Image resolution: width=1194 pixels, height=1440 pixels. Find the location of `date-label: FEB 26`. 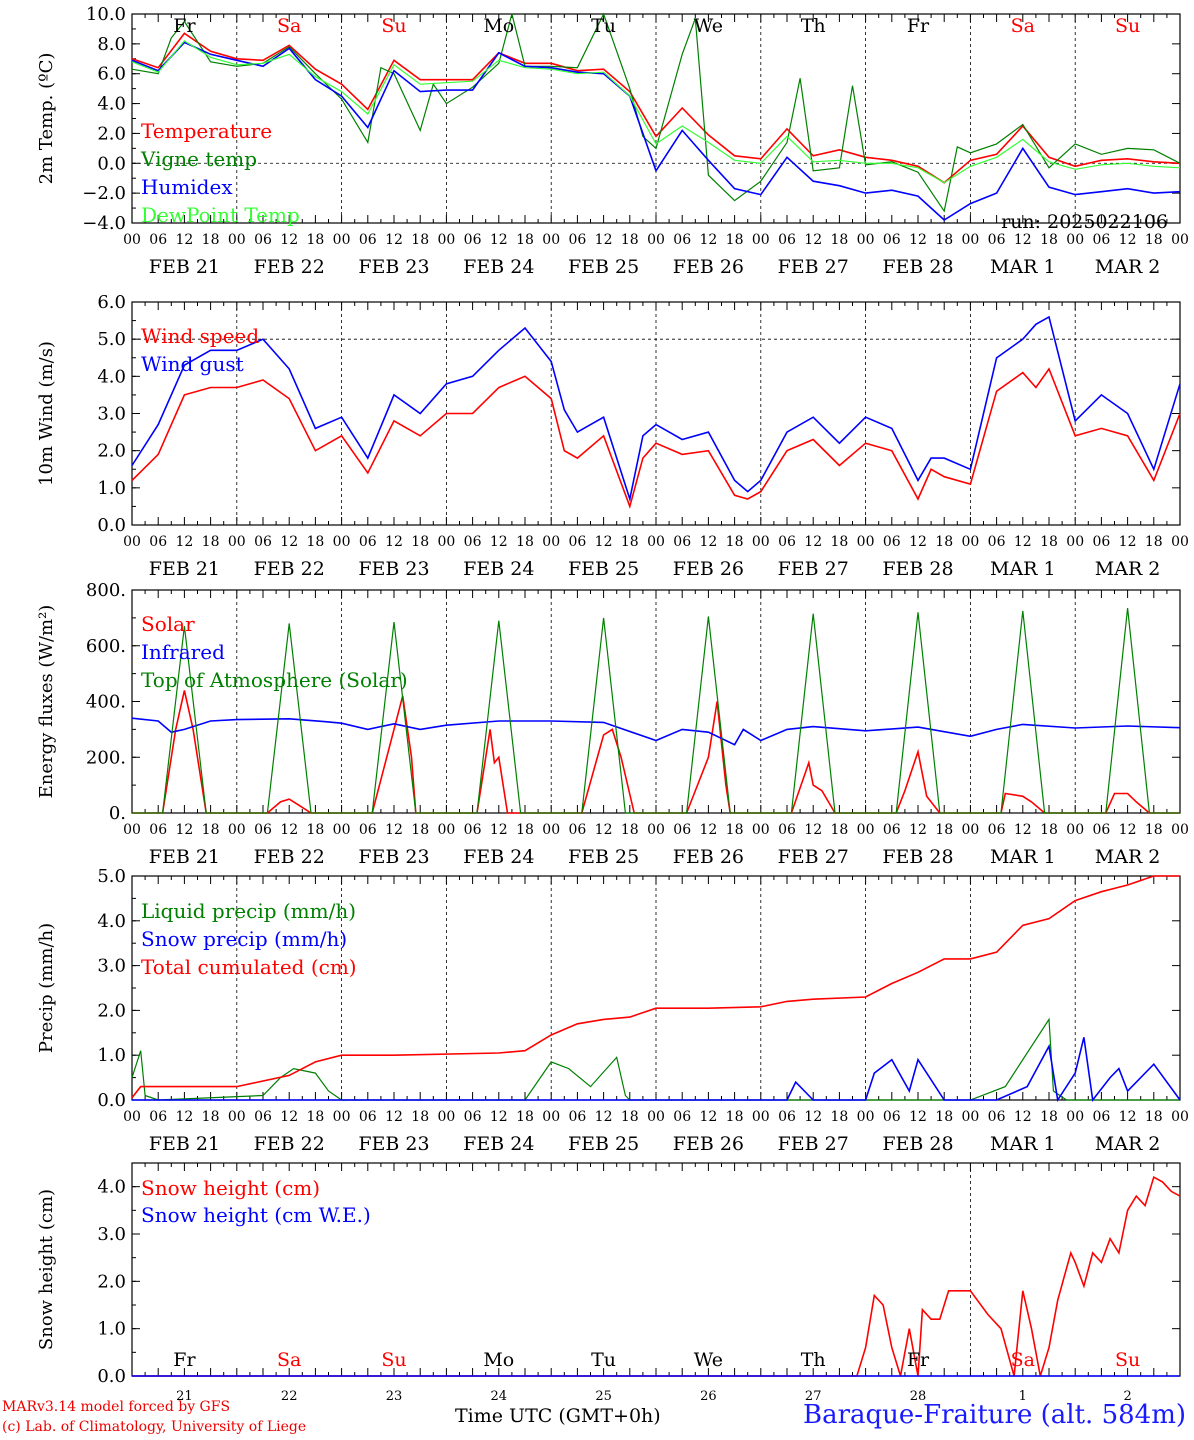

date-label: FEB 26 is located at coordinates (708, 569).